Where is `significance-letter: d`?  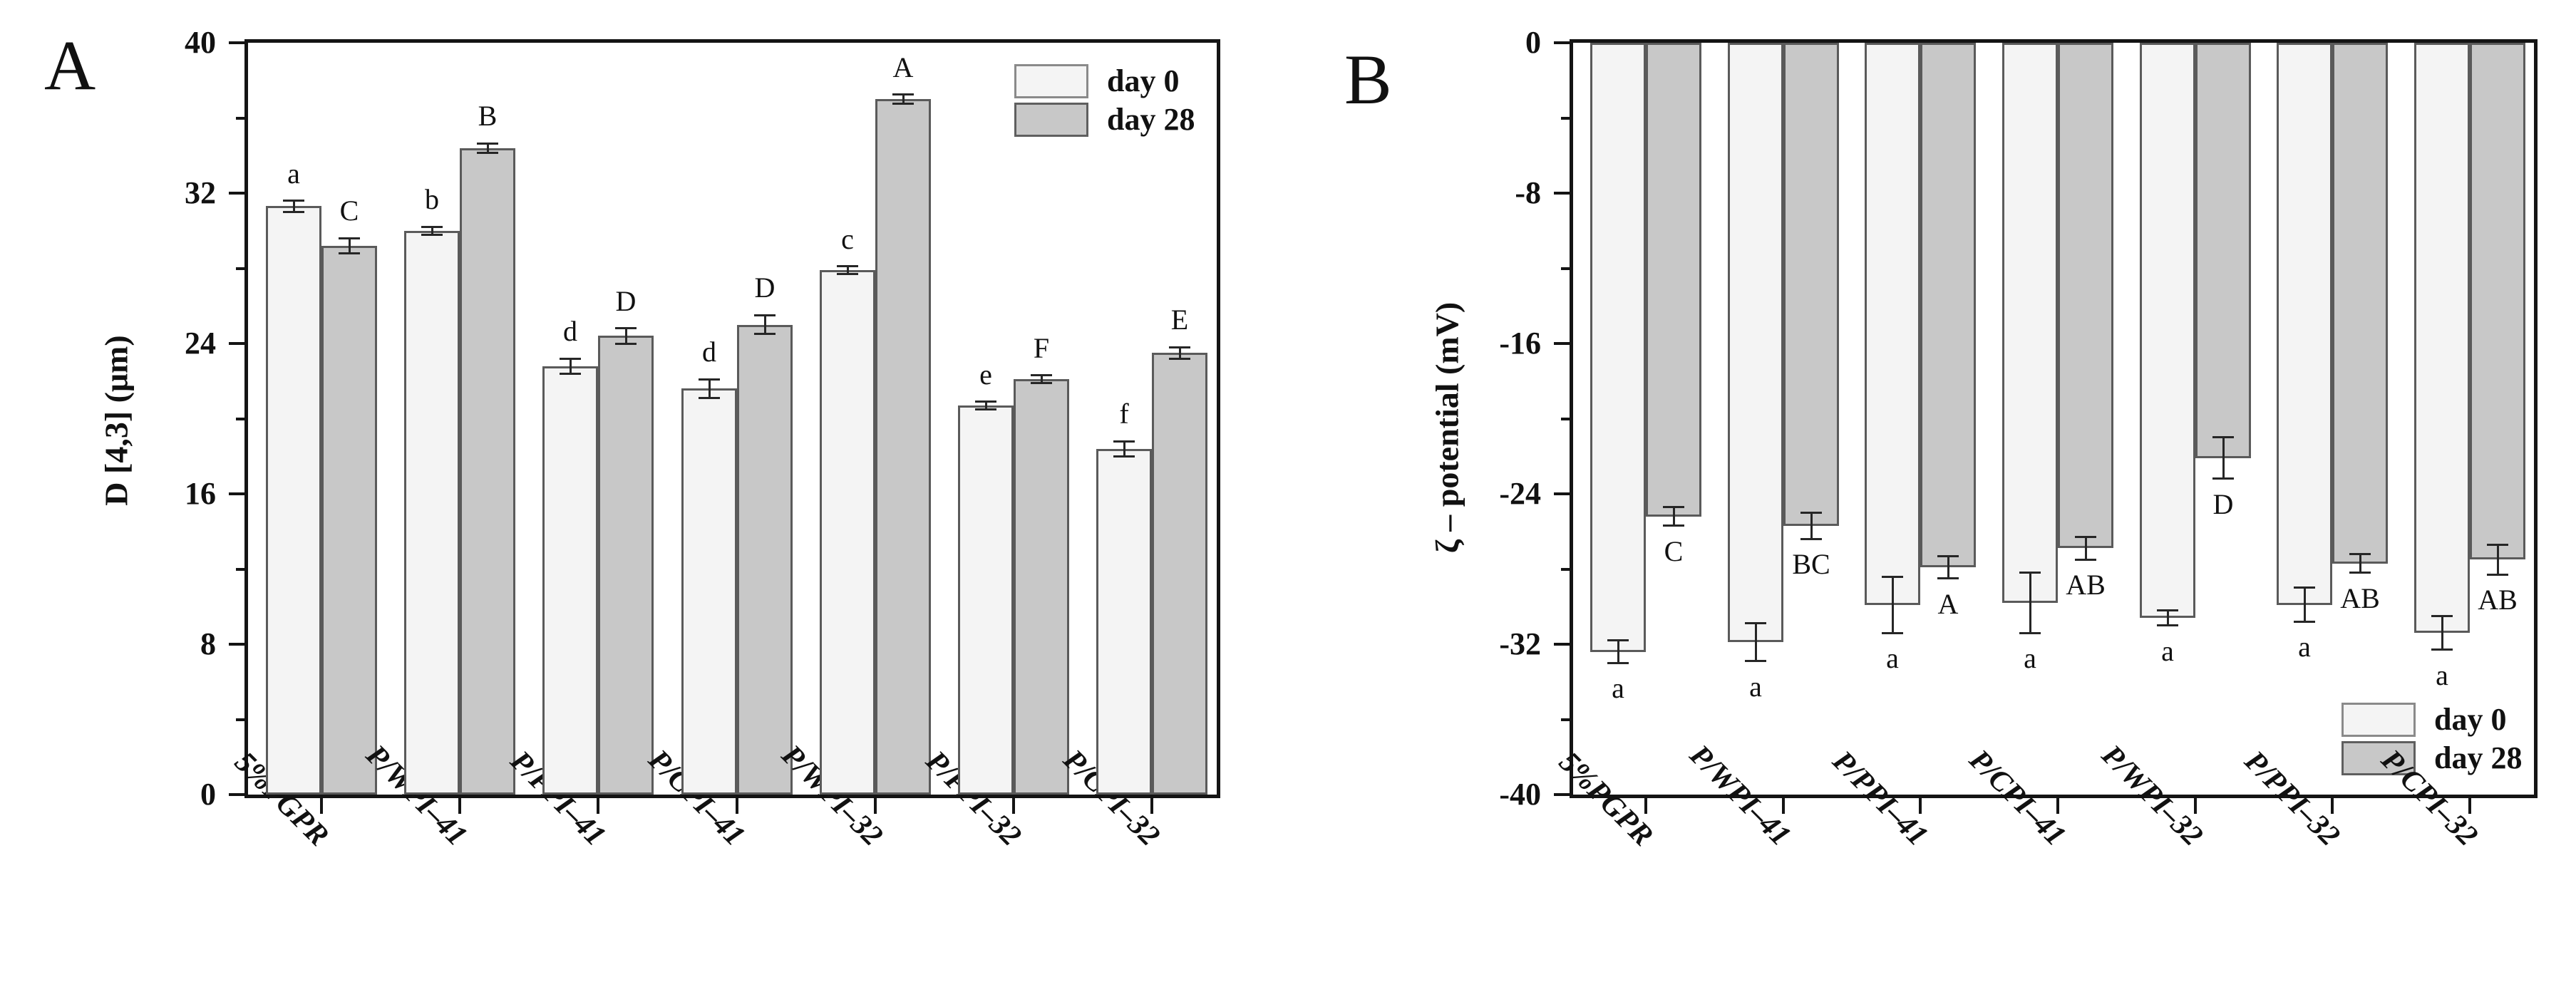
significance-letter: d is located at coordinates (709, 352).